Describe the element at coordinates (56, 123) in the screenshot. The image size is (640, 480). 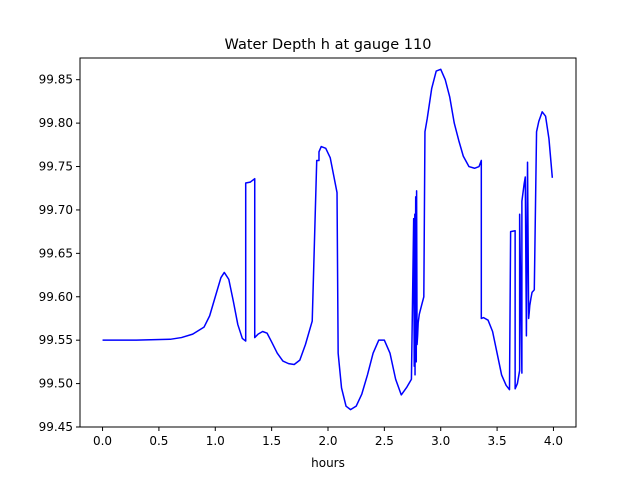
I see `y-tick-label: 99.80` at that location.